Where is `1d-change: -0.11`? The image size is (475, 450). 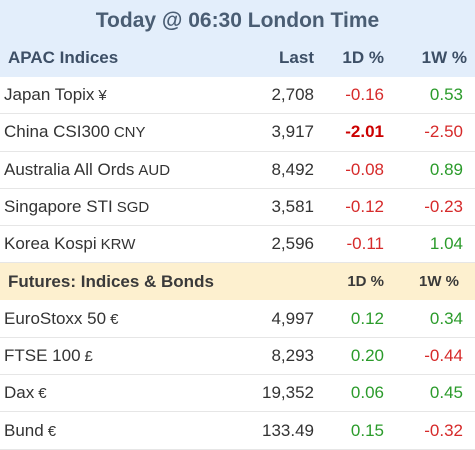 1d-change: -0.11 is located at coordinates (365, 244).